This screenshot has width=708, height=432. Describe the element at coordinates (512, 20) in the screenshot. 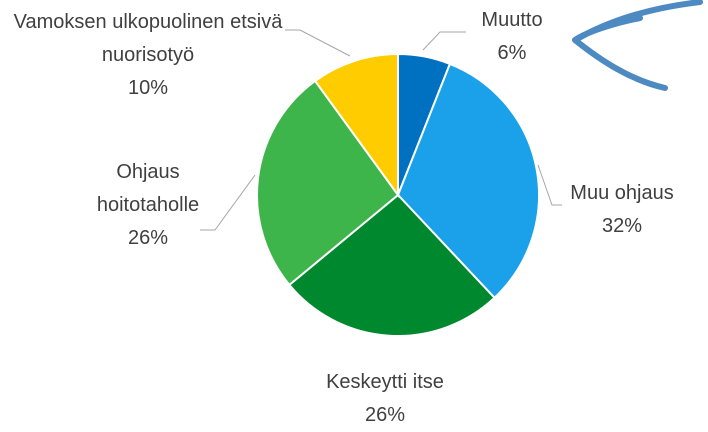

I see `category-label: Muutto` at that location.